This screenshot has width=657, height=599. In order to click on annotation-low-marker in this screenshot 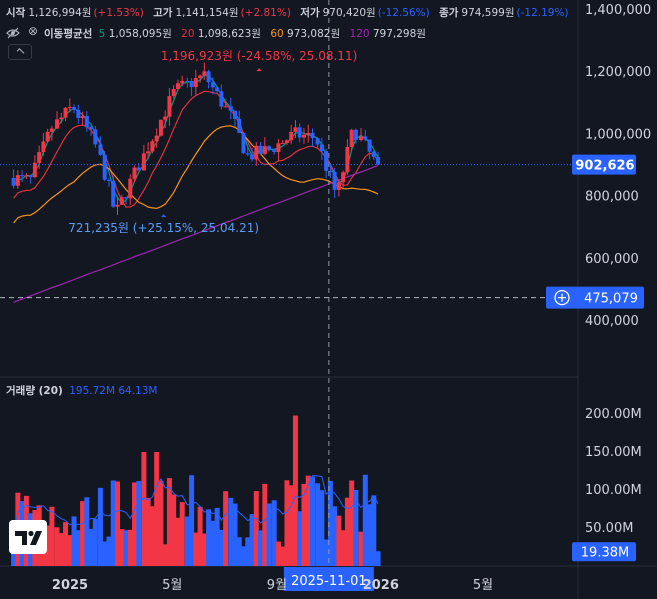, I will do `click(164, 216)`.